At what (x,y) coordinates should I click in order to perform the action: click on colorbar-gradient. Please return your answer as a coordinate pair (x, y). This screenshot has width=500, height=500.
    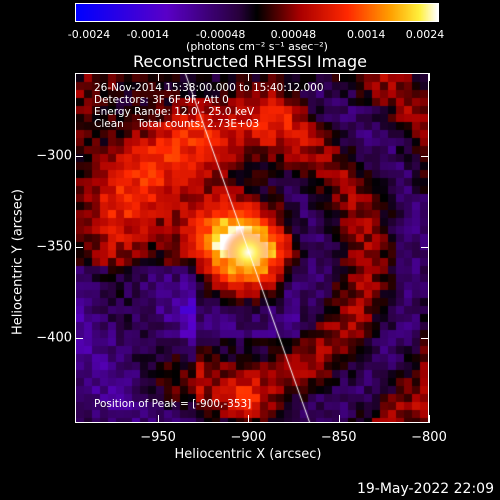
    Looking at the image, I should click on (257, 12).